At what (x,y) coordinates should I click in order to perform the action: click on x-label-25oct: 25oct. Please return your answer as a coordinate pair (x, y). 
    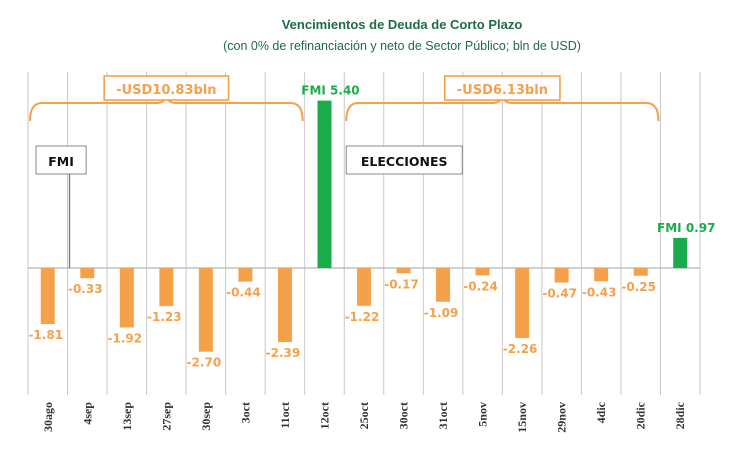
    Looking at the image, I should click on (364, 415).